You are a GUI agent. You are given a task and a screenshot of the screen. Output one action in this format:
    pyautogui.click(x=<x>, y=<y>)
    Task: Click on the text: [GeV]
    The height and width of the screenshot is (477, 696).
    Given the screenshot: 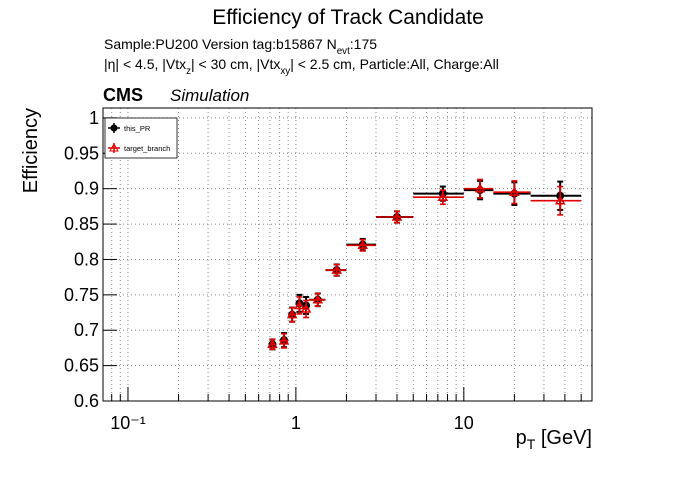 What is the action you would take?
    pyautogui.click(x=563, y=438)
    